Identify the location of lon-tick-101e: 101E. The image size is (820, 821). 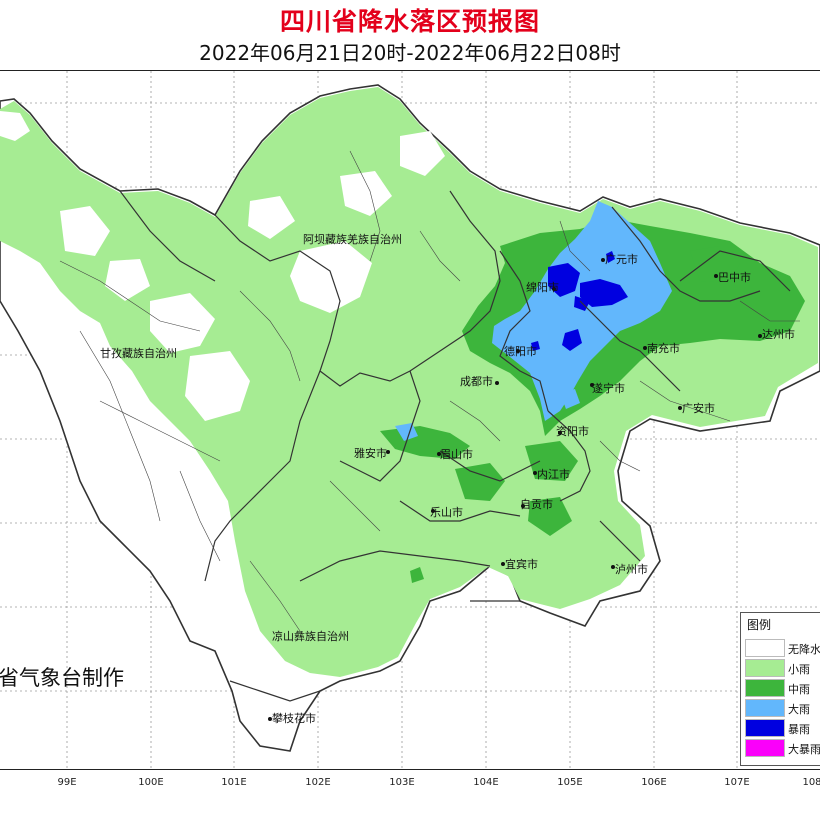
(234, 782).